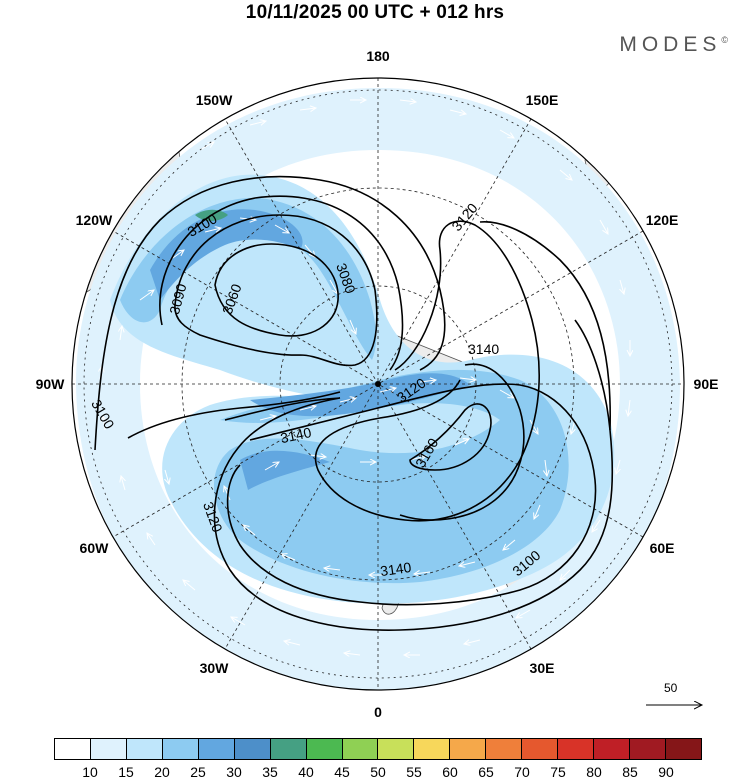 Image resolution: width=750 pixels, height=782 pixels. I want to click on colorbar-tick-label: 10, so click(90, 772).